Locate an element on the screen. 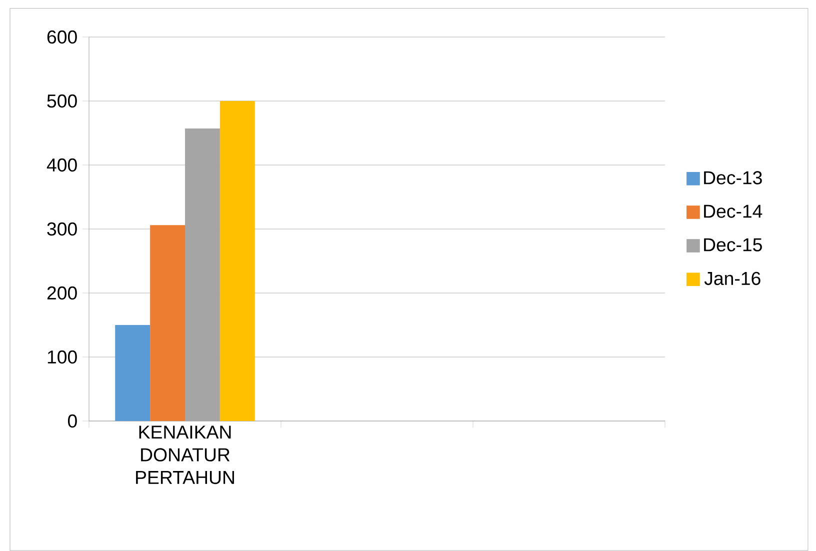 The height and width of the screenshot is (551, 816). y-tick-label: 100 is located at coordinates (62, 357).